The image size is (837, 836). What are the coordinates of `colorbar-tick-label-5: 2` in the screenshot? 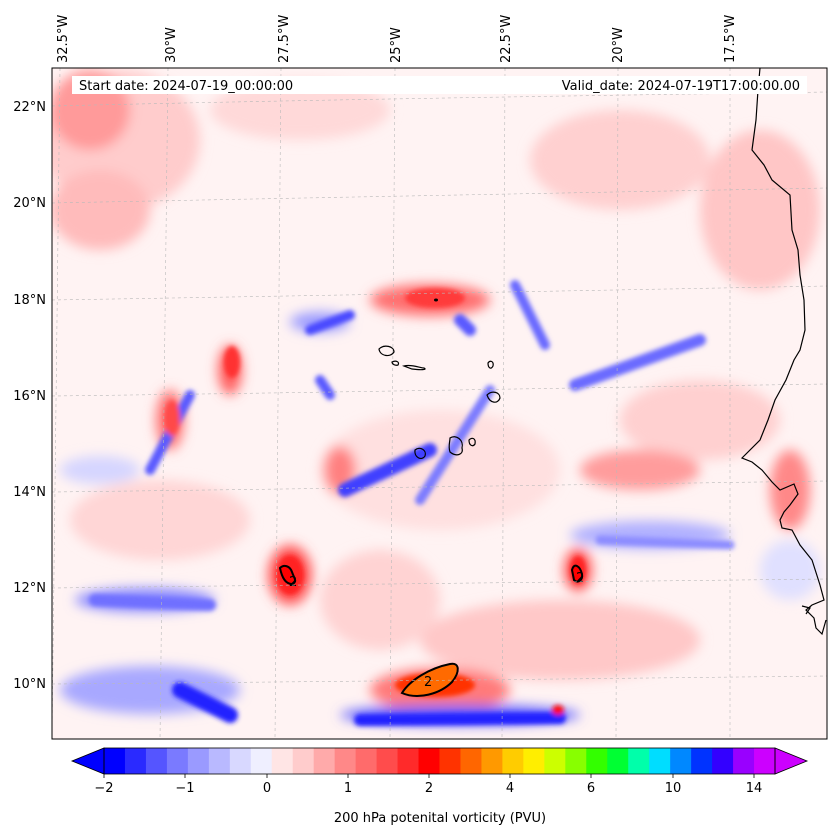 It's located at (429, 788).